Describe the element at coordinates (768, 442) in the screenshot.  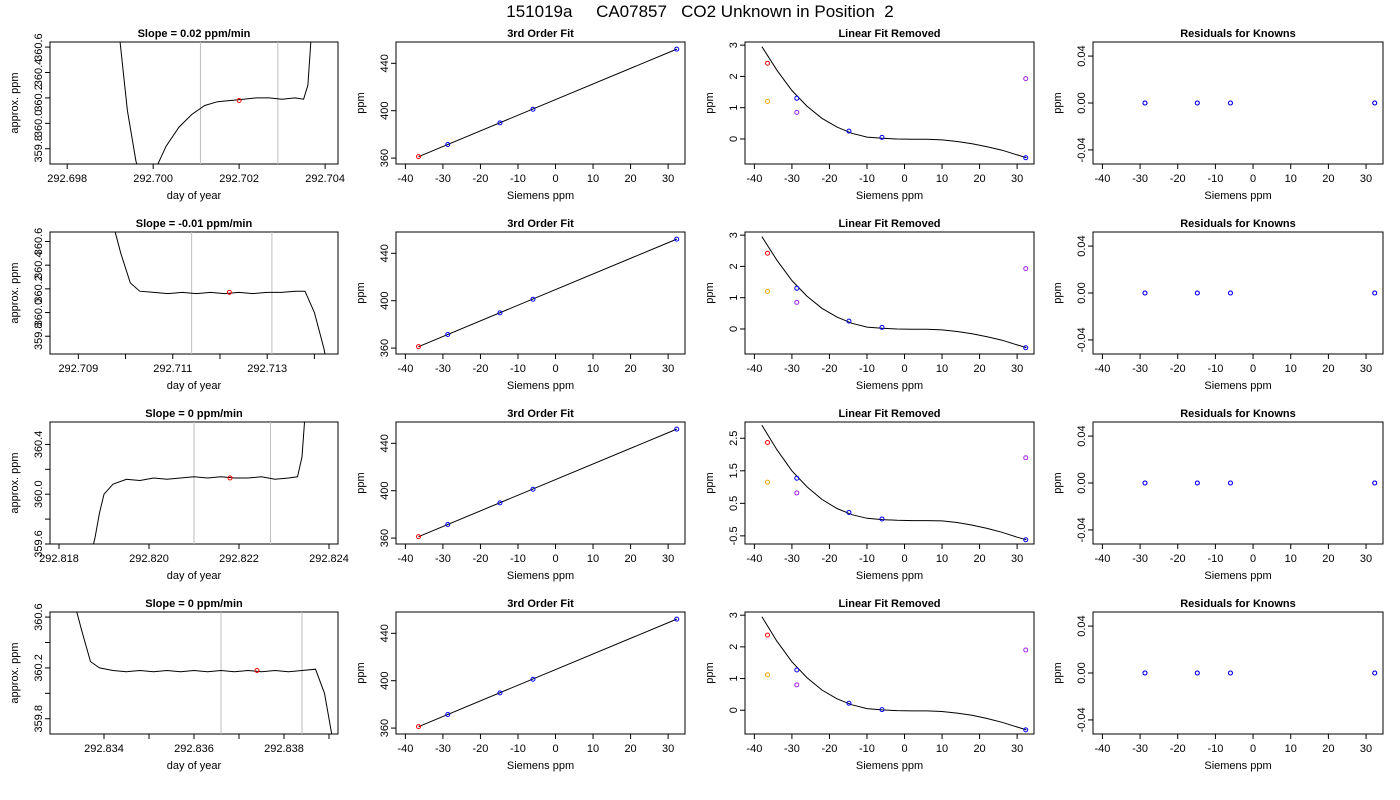
I see `panel-3-3-unknown-point` at that location.